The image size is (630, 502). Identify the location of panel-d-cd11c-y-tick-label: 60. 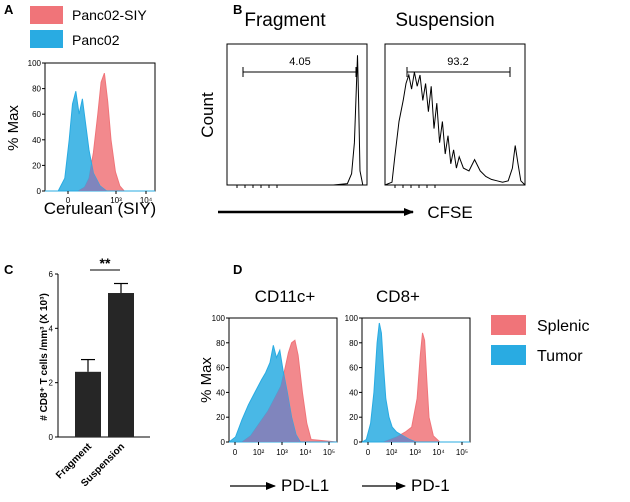
(220, 368).